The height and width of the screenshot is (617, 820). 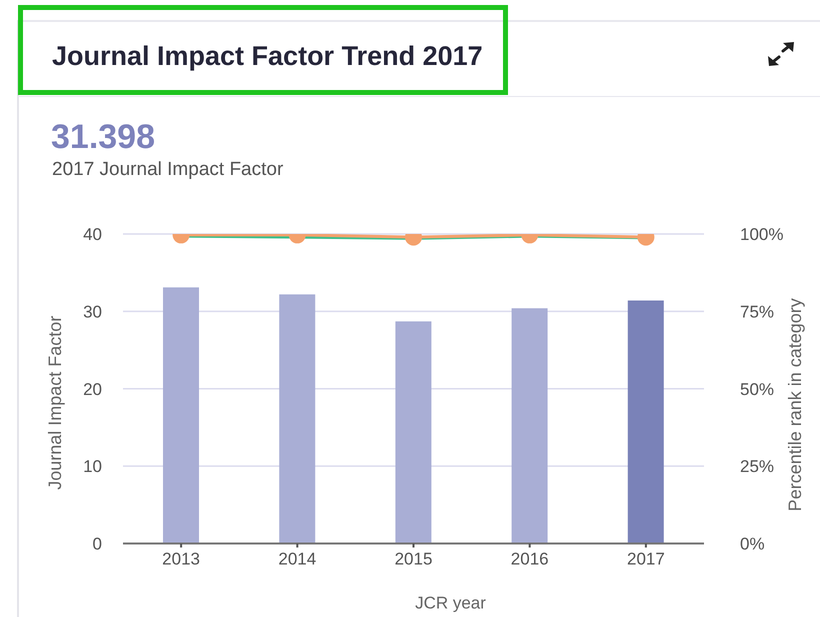 I want to click on y2-tick-label: 25%, so click(x=757, y=466).